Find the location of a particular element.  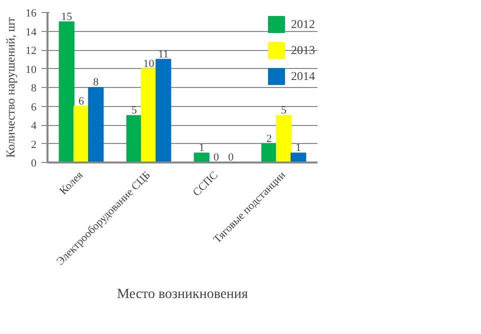

legend-label: 2012 is located at coordinates (303, 24).